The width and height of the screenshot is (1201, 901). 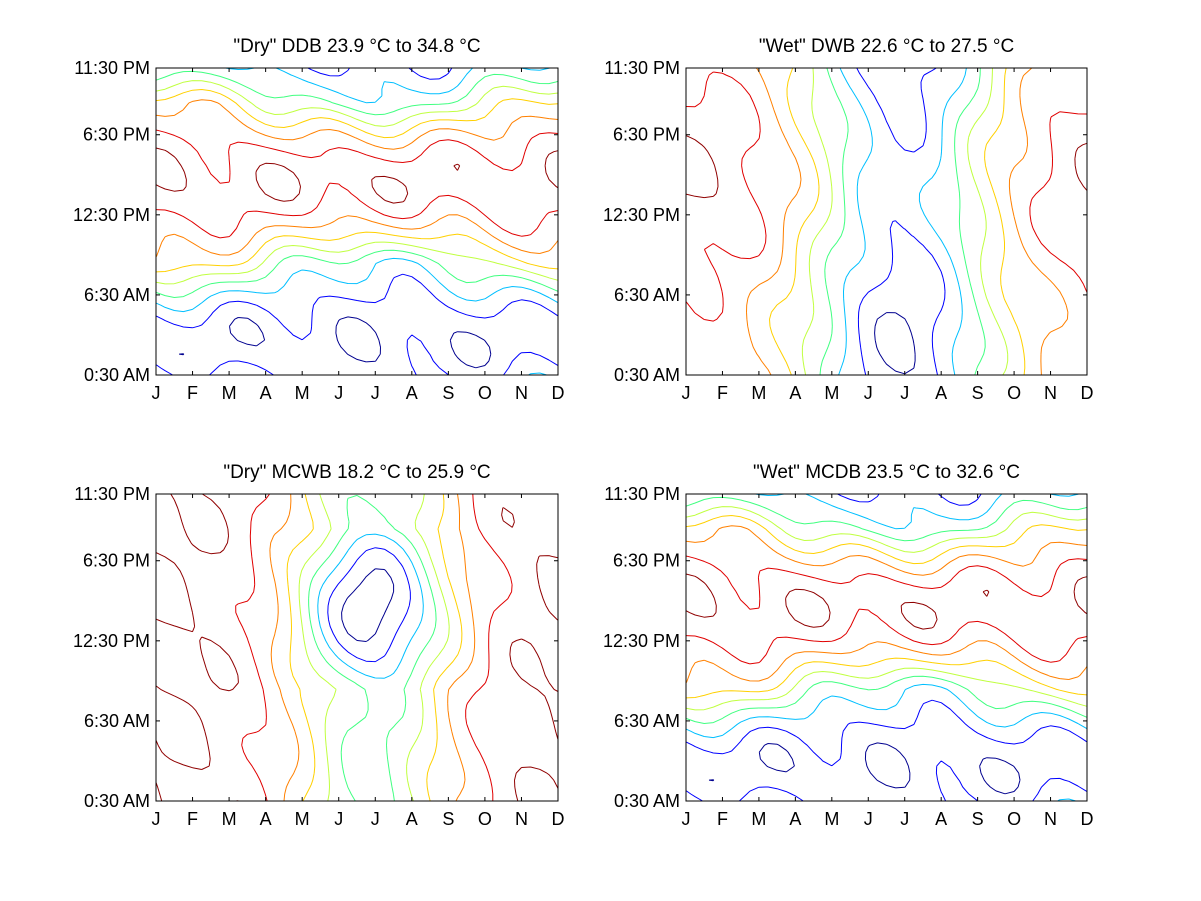 I want to click on panel-title: "Dry" MCWB 18.2 °C to 25.9 °C, so click(x=356, y=472).